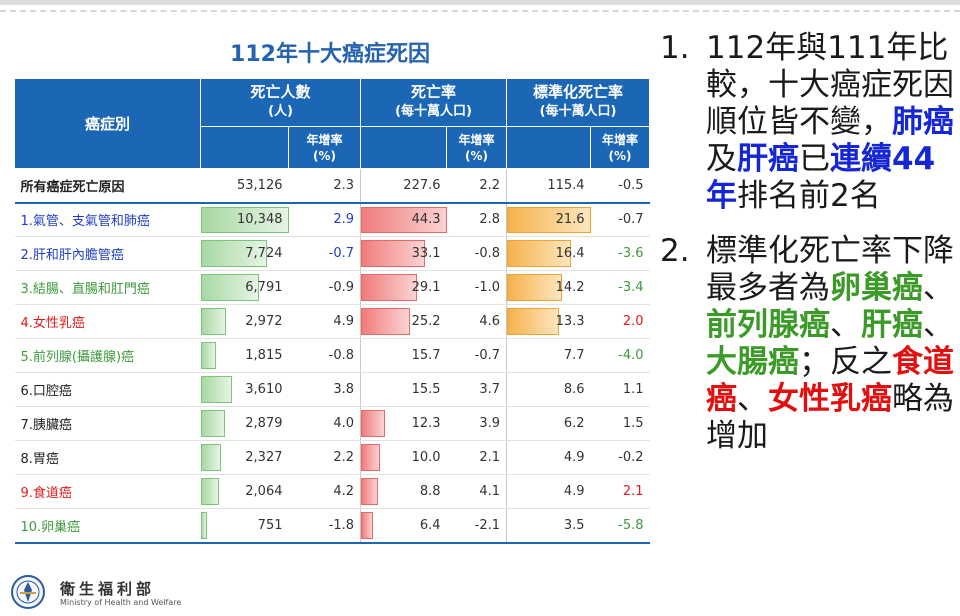 The image size is (960, 616). Describe the element at coordinates (476, 491) in the screenshot. I see `rate-growth-cell: 4.1` at that location.